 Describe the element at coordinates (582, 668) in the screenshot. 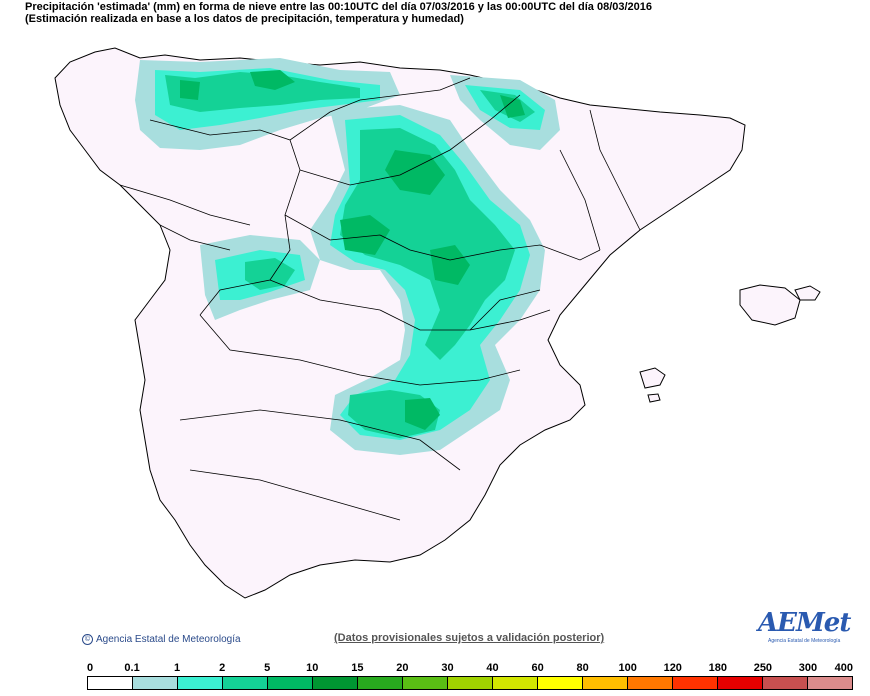

I see `legend-label: 80` at that location.